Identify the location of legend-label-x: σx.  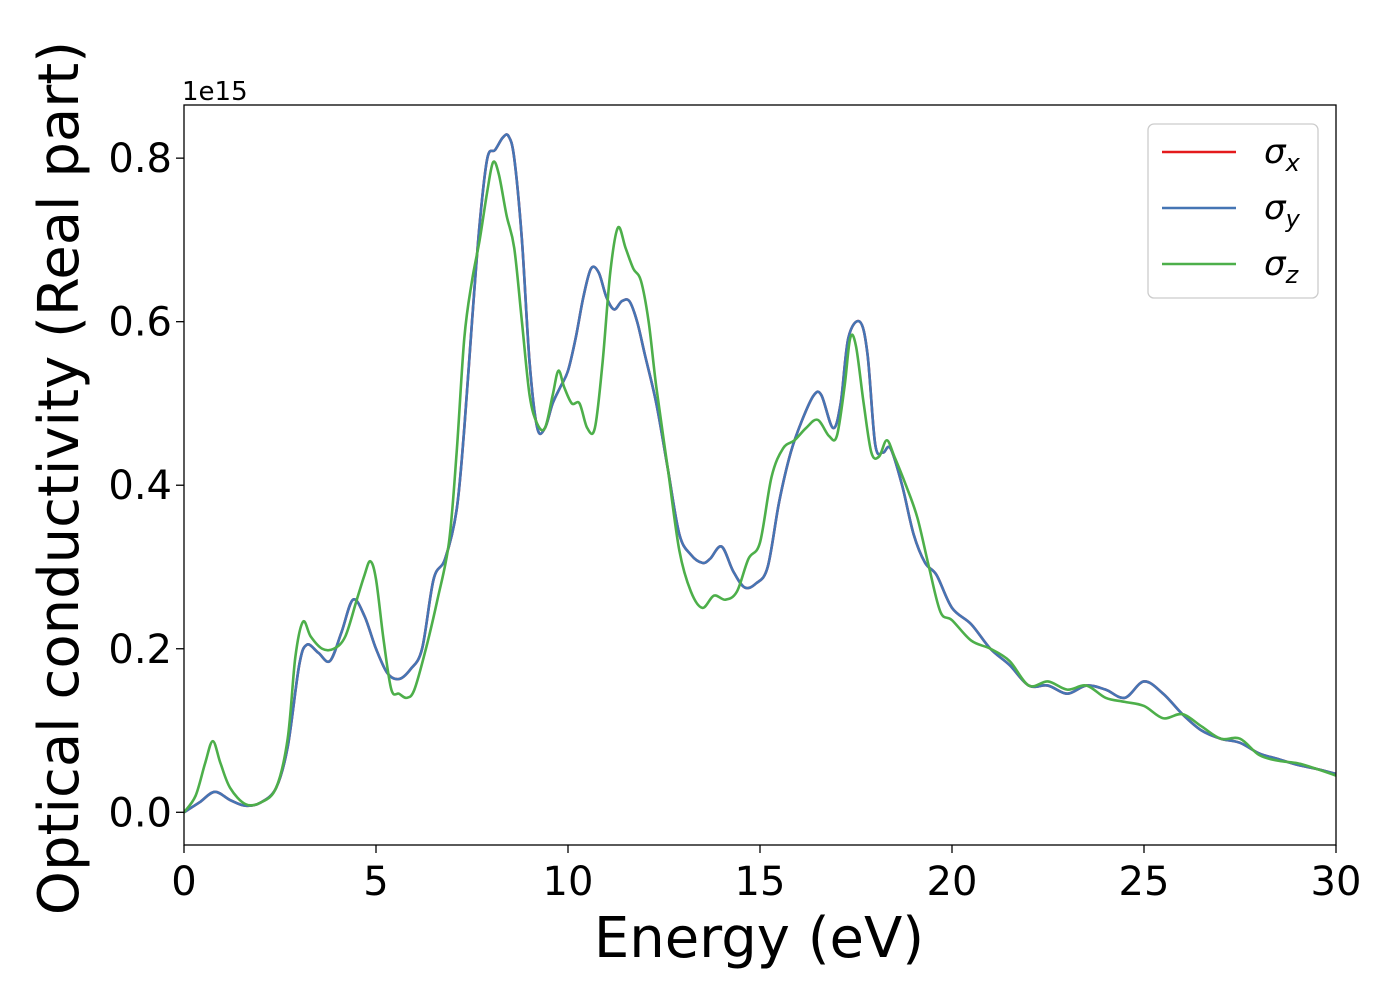
(1282, 154).